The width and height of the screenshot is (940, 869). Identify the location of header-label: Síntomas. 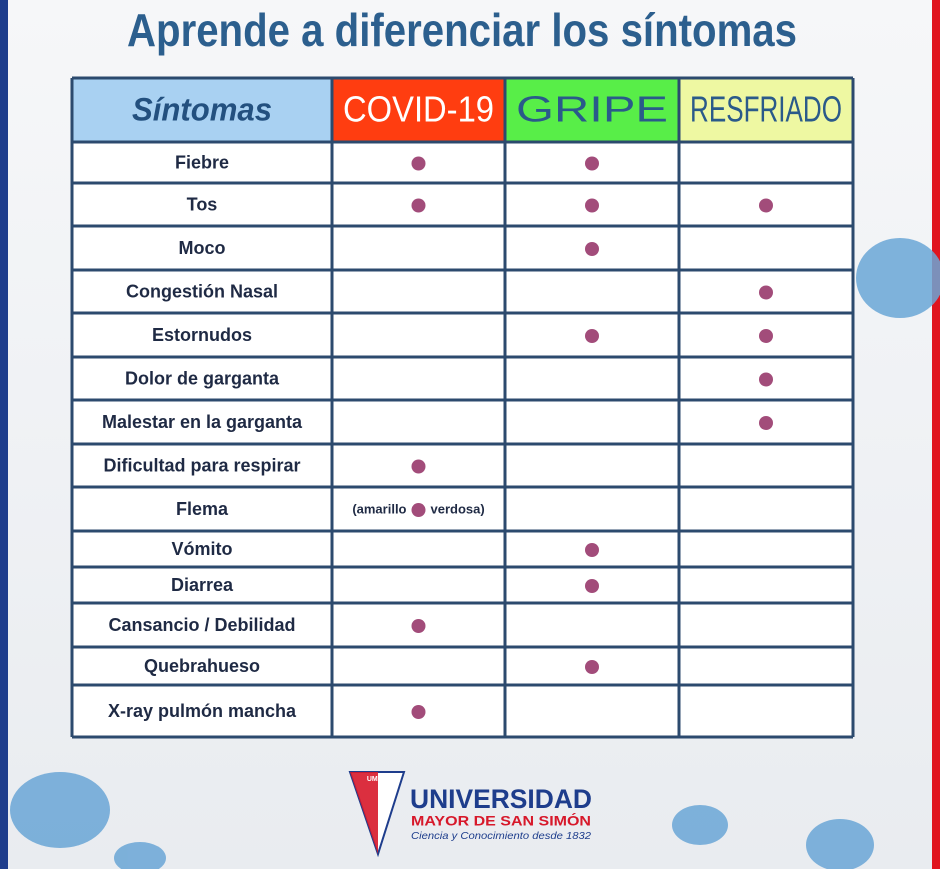
(202, 109).